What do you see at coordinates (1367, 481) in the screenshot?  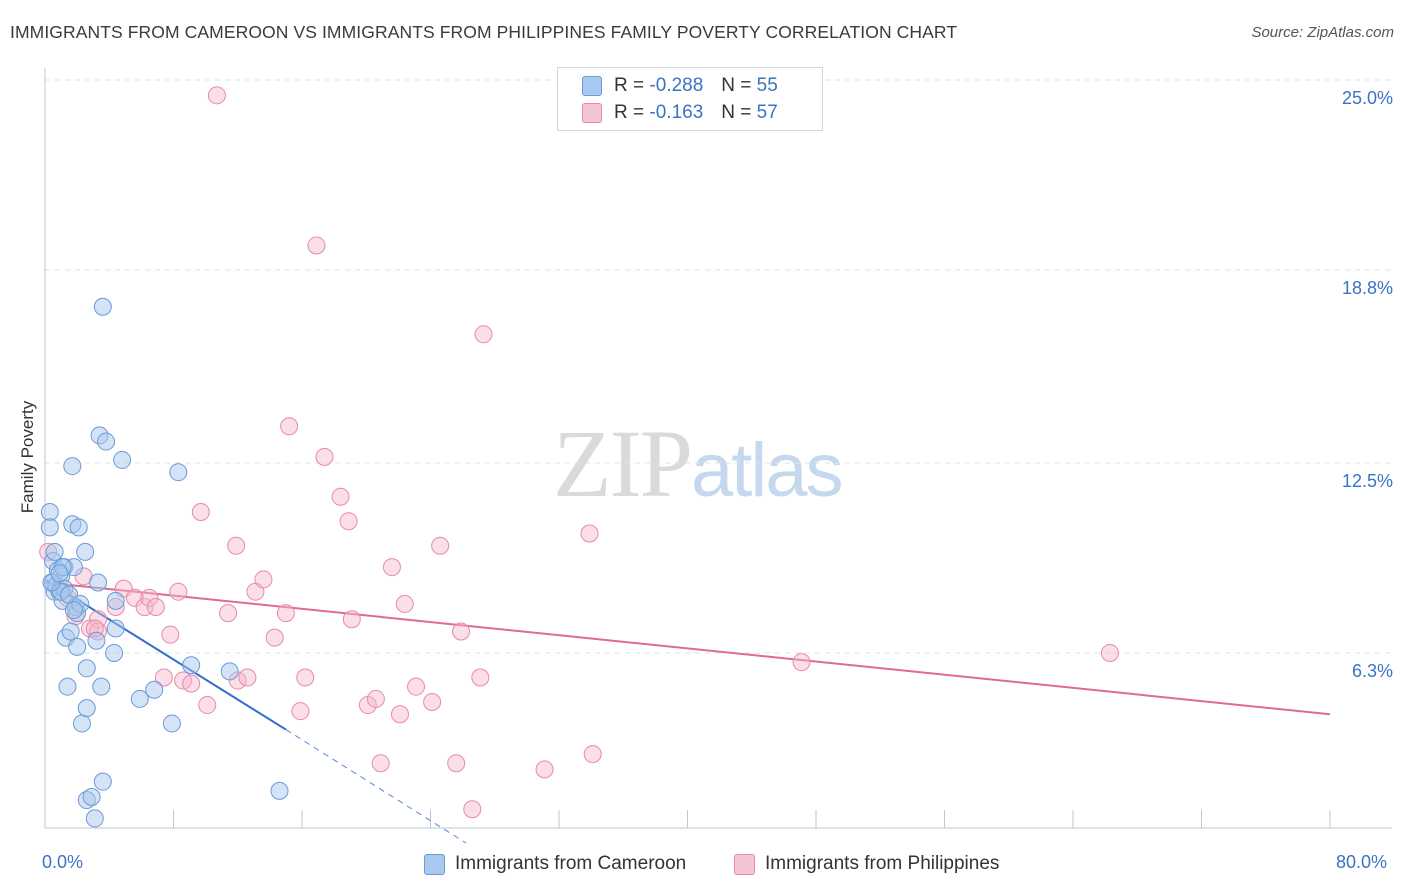 I see `y-tick-label: 12.5%` at bounding box center [1367, 481].